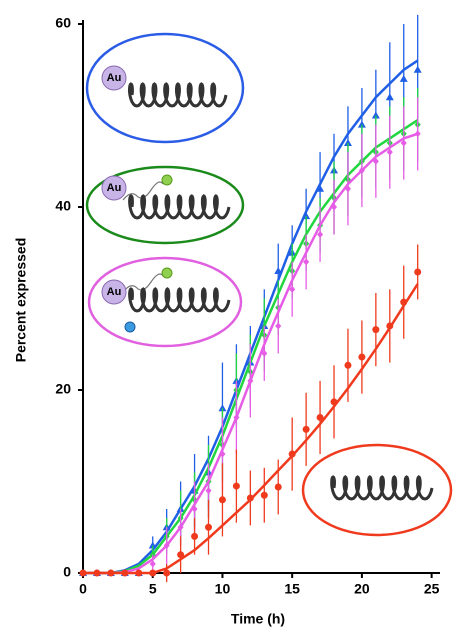 The height and width of the screenshot is (639, 459). Describe the element at coordinates (432, 589) in the screenshot. I see `x-tick-label: 25` at that location.